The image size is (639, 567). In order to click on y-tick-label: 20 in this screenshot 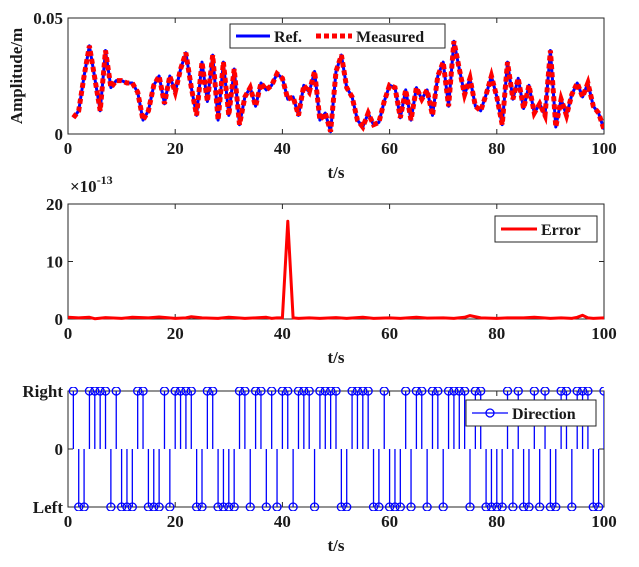, I will do `click(54, 204)`.